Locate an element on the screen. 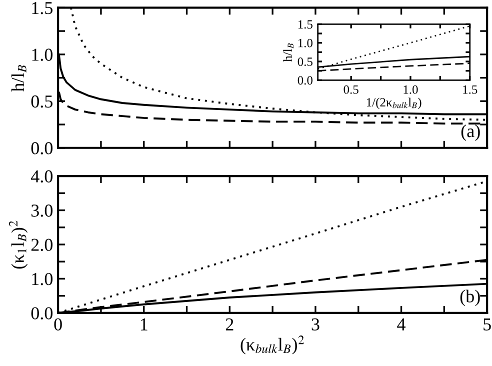  x-tick-label: 0.5 is located at coordinates (351, 89).